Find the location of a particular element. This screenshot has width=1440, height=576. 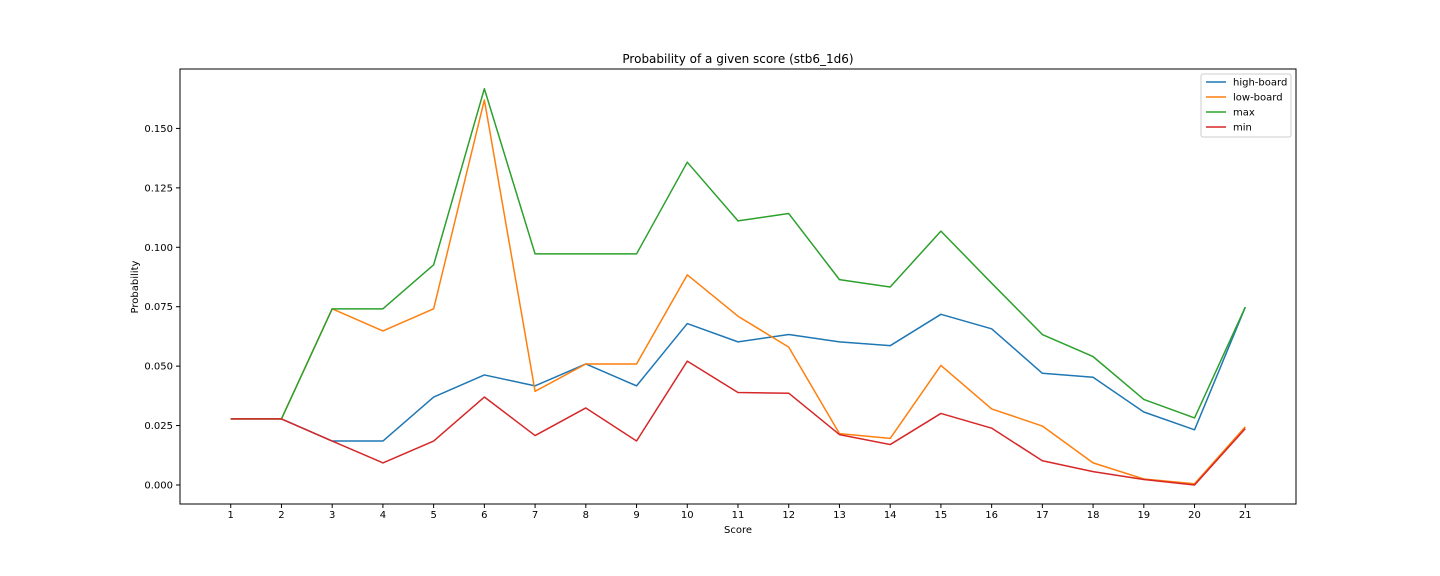

y-axis: 0.000 0.025 0.050 0.075 0.100 0.125 0.150 is located at coordinates (162, 307).